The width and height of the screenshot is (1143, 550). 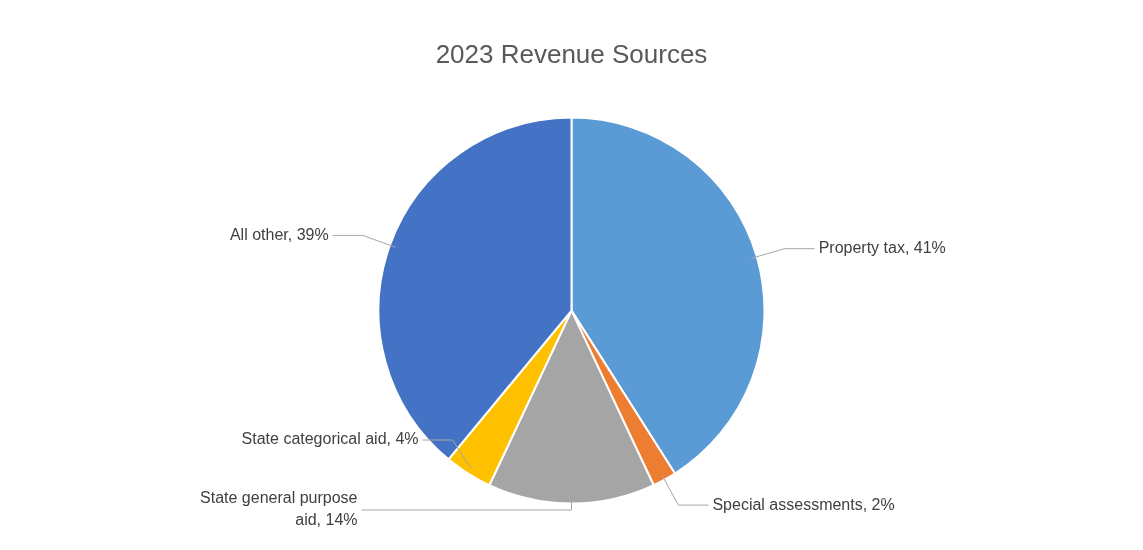 I want to click on chart-title: 2023 Revenue Sources, so click(x=571, y=53).